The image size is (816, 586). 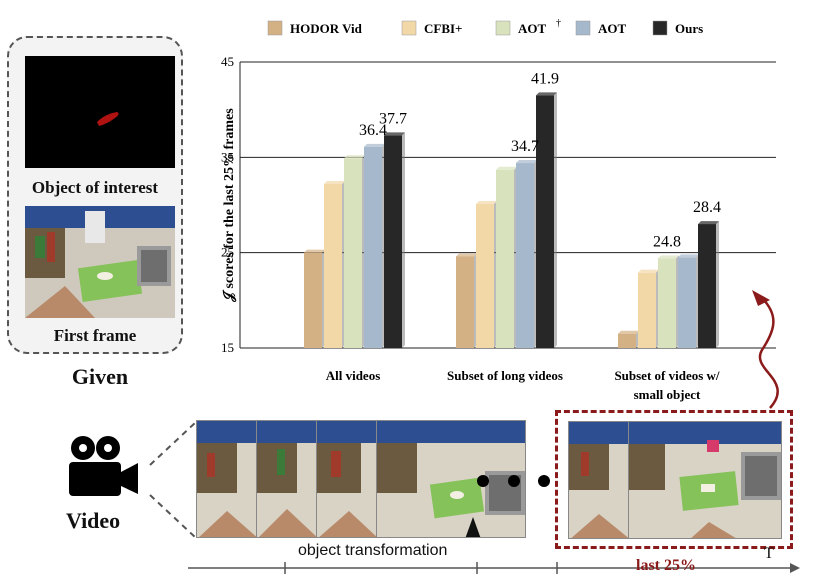 What do you see at coordinates (326, 28) in the screenshot?
I see `legend-label: HODOR Vid` at bounding box center [326, 28].